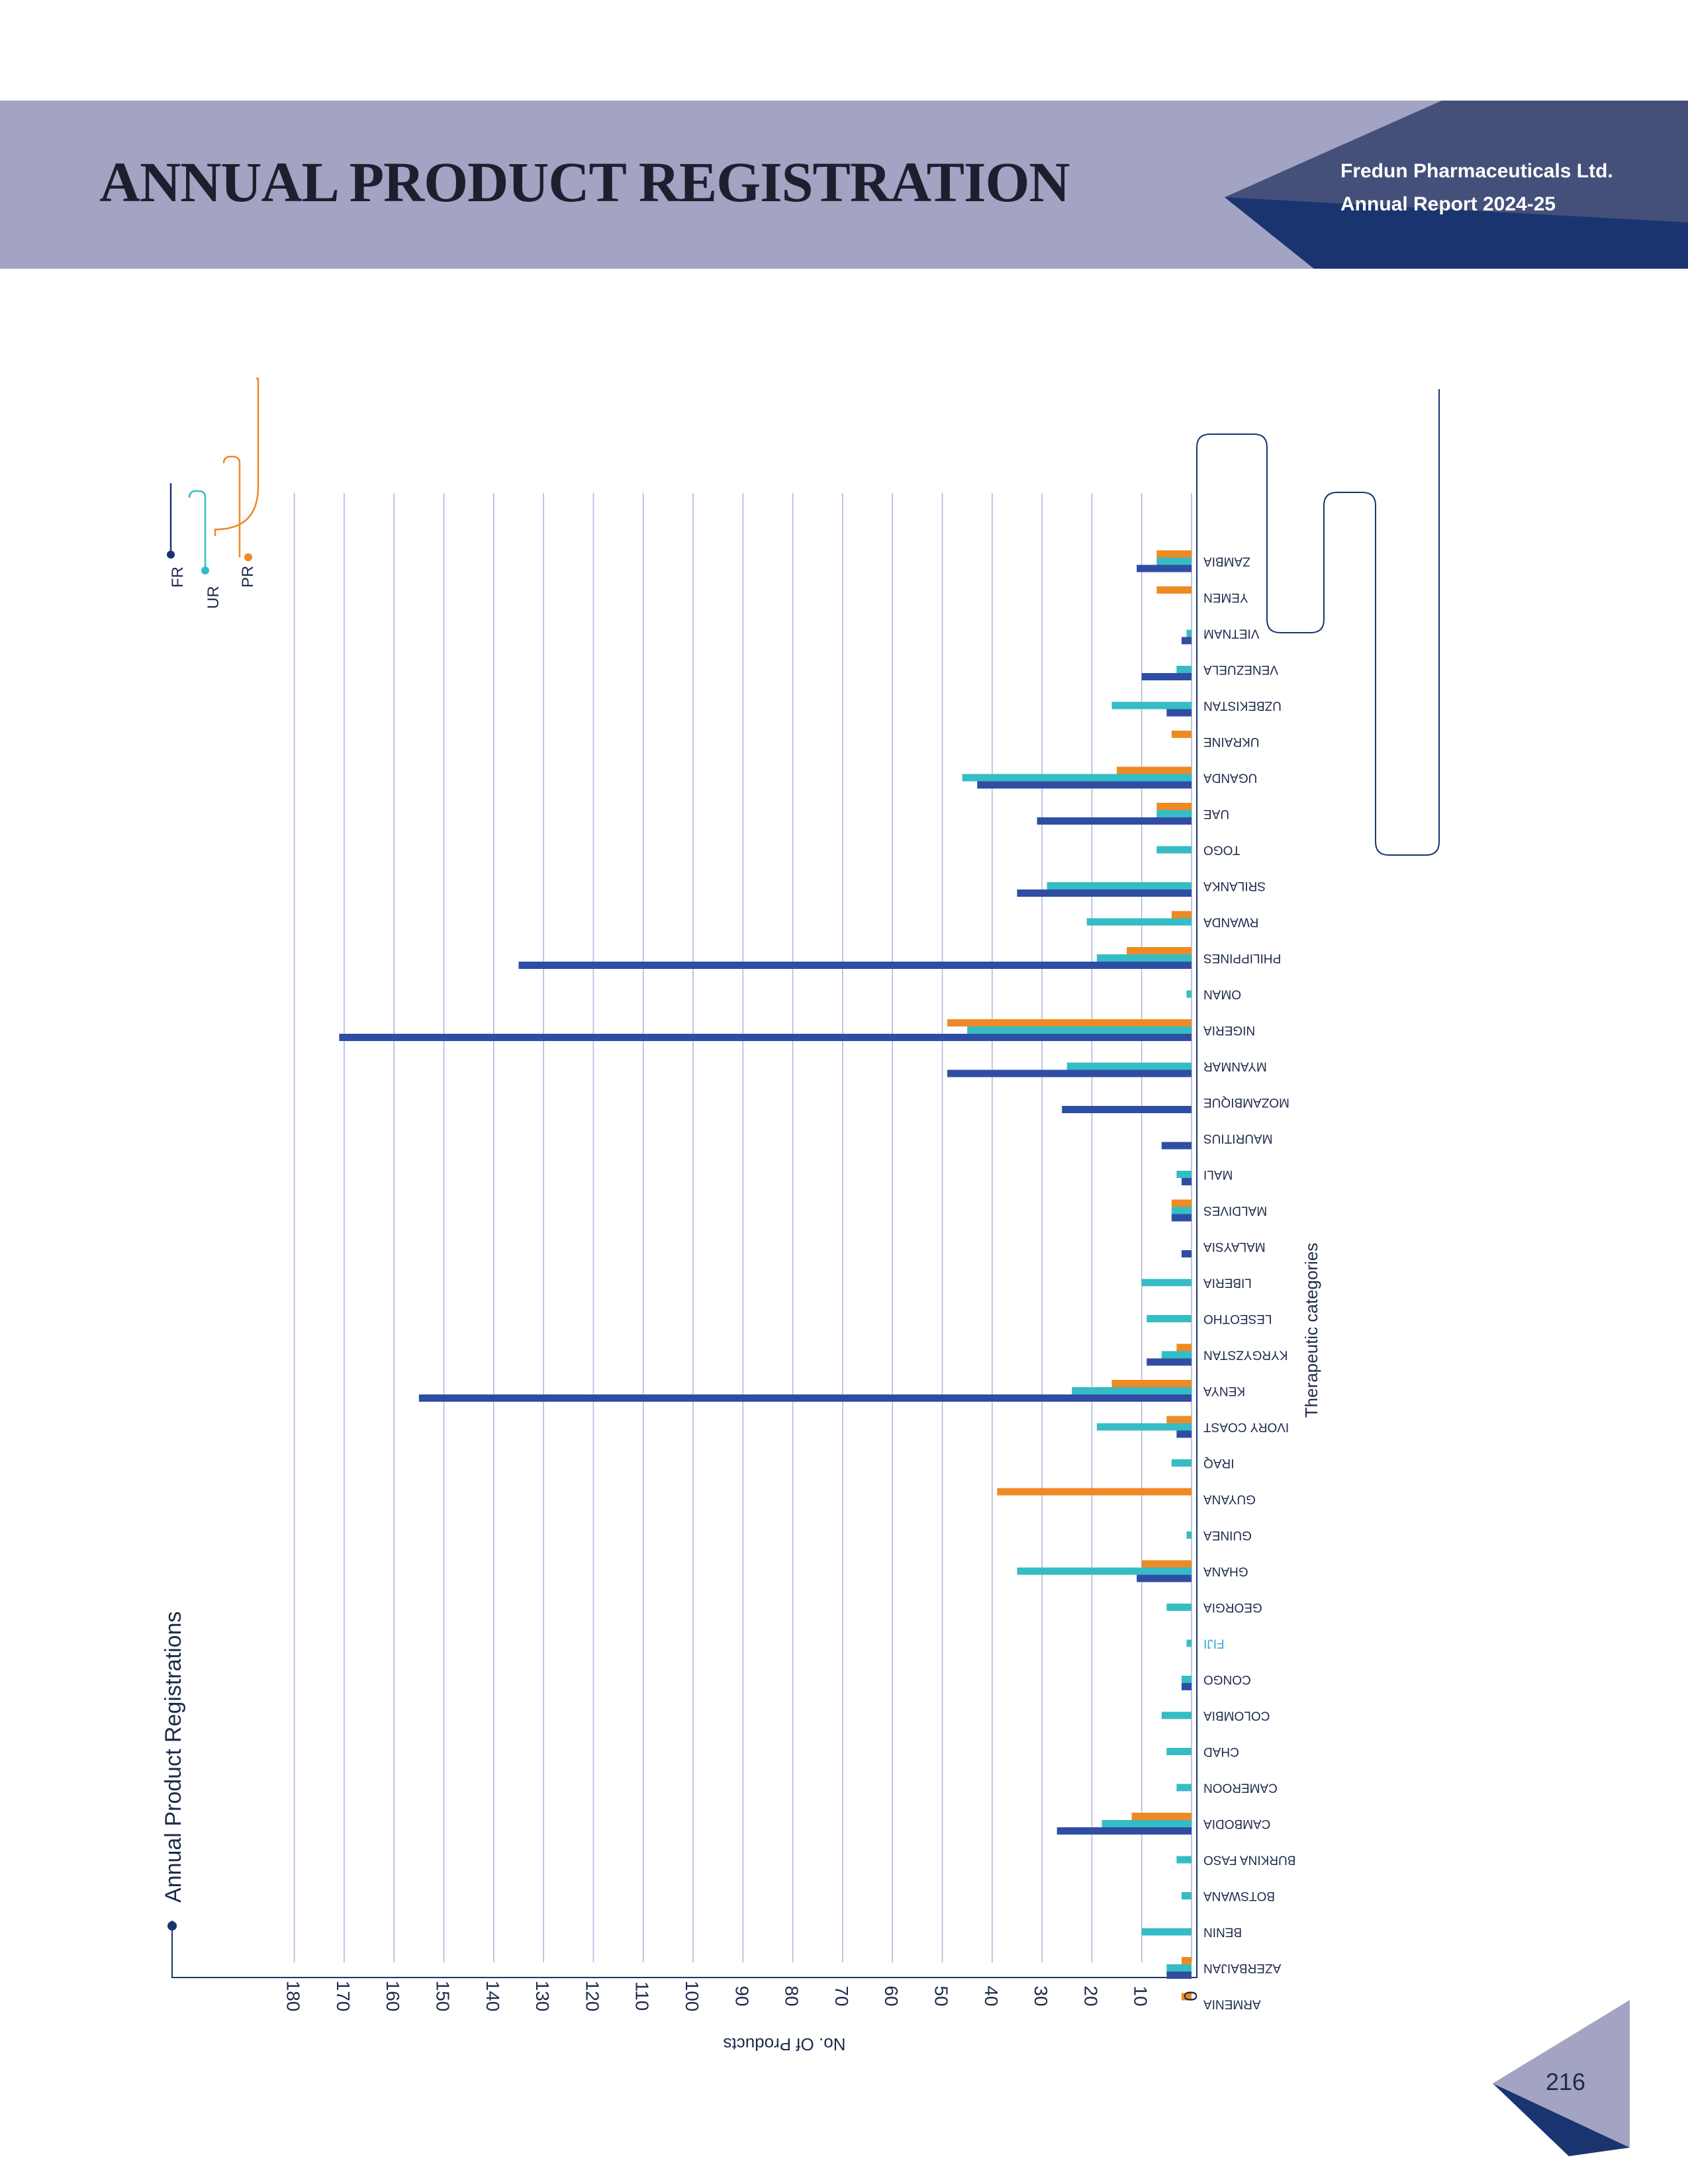 This screenshot has height=2184, width=1688. Describe the element at coordinates (231, 506) in the screenshot. I see `legend-ribbon-pr-loop` at that location.